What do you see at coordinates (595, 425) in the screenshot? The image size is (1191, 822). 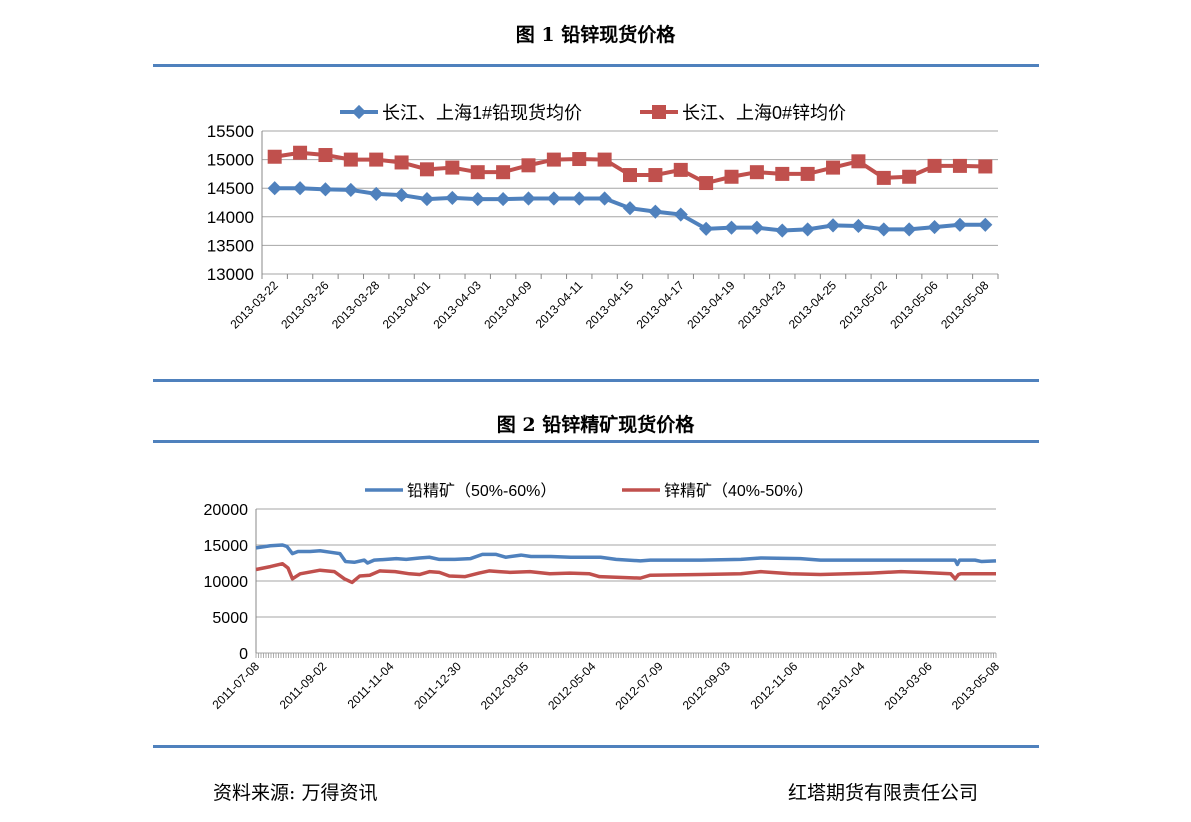 I see `figure-2-title: 图 2 铅锌精矿现货价格` at bounding box center [595, 425].